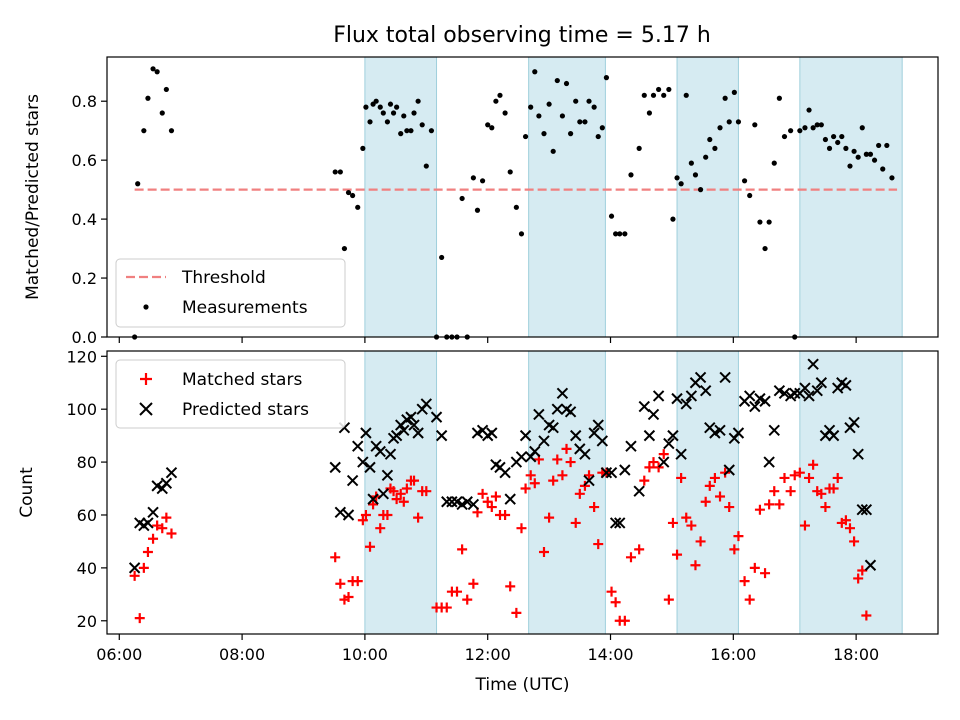  What do you see at coordinates (81, 409) in the screenshot?
I see `y-tick-label: 100` at bounding box center [81, 409].